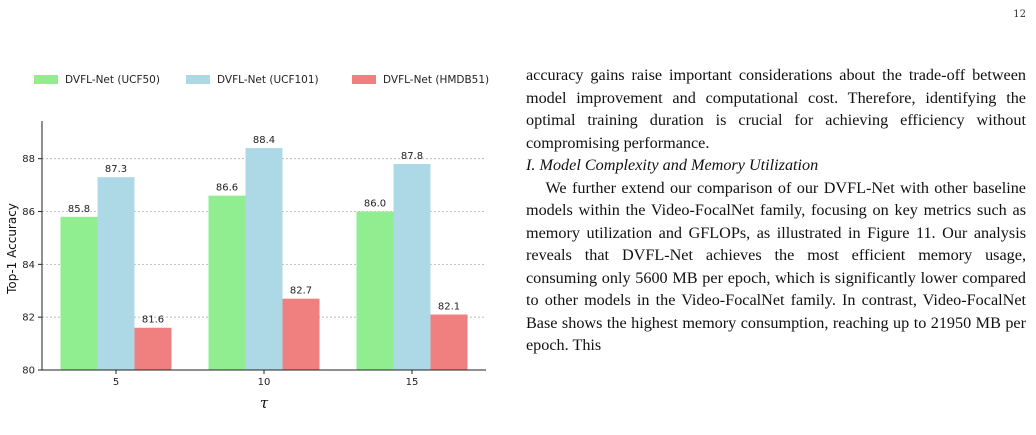 Image resolution: width=1036 pixels, height=435 pixels. What do you see at coordinates (375, 204) in the screenshot?
I see `bar-data-label: 86.0` at bounding box center [375, 204].